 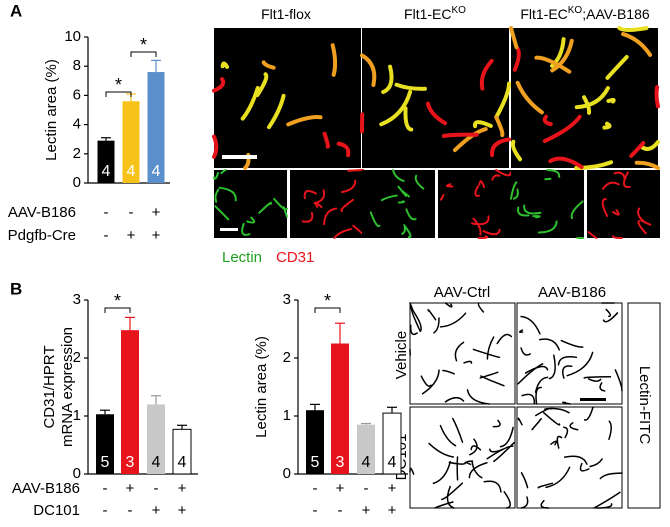 What do you see at coordinates (72, 36) in the screenshot?
I see `y-tick-label: 10` at bounding box center [72, 36].